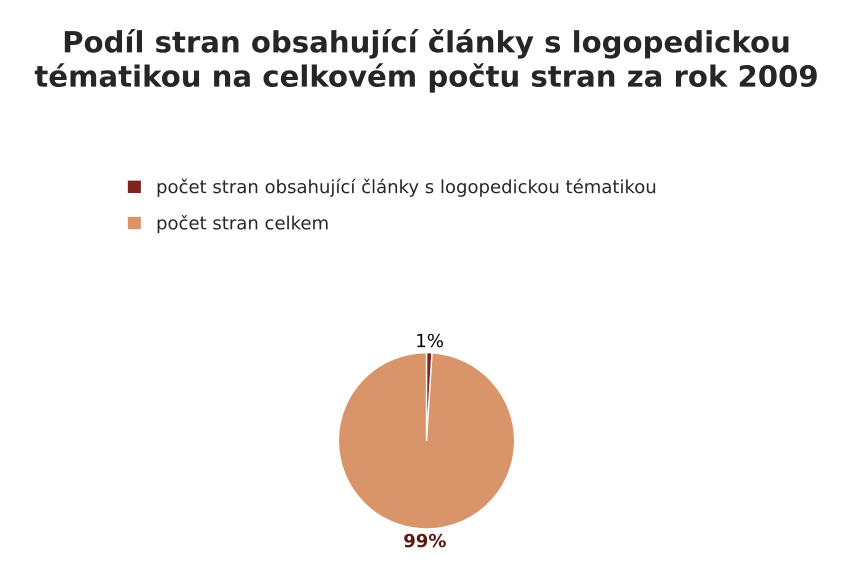  What do you see at coordinates (425, 61) in the screenshot?
I see `chart-title: Podíl stran obsahující články s logopedickou tématikou na celkovém počtu stran za rok 2009` at bounding box center [425, 61].